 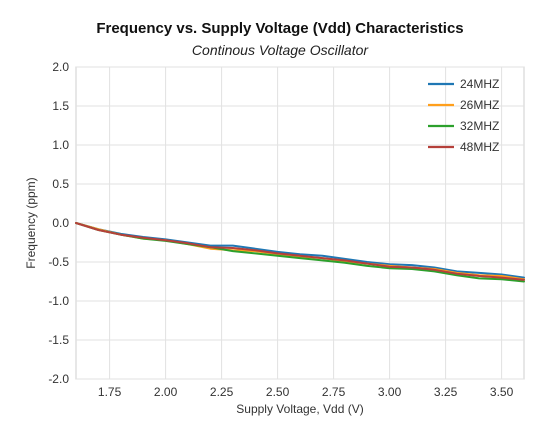 What do you see at coordinates (479, 84) in the screenshot?
I see `legend-label-24mhz: 24MHZ` at bounding box center [479, 84].